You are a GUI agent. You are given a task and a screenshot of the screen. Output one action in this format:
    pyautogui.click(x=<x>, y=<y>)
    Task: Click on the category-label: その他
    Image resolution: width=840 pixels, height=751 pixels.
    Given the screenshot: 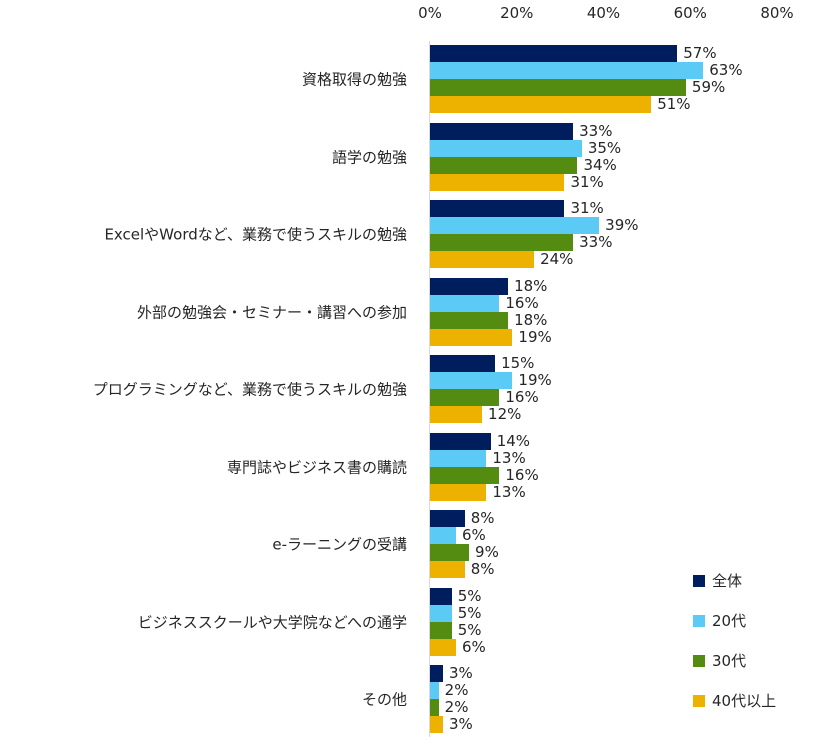 What is the action you would take?
    pyautogui.click(x=384, y=699)
    